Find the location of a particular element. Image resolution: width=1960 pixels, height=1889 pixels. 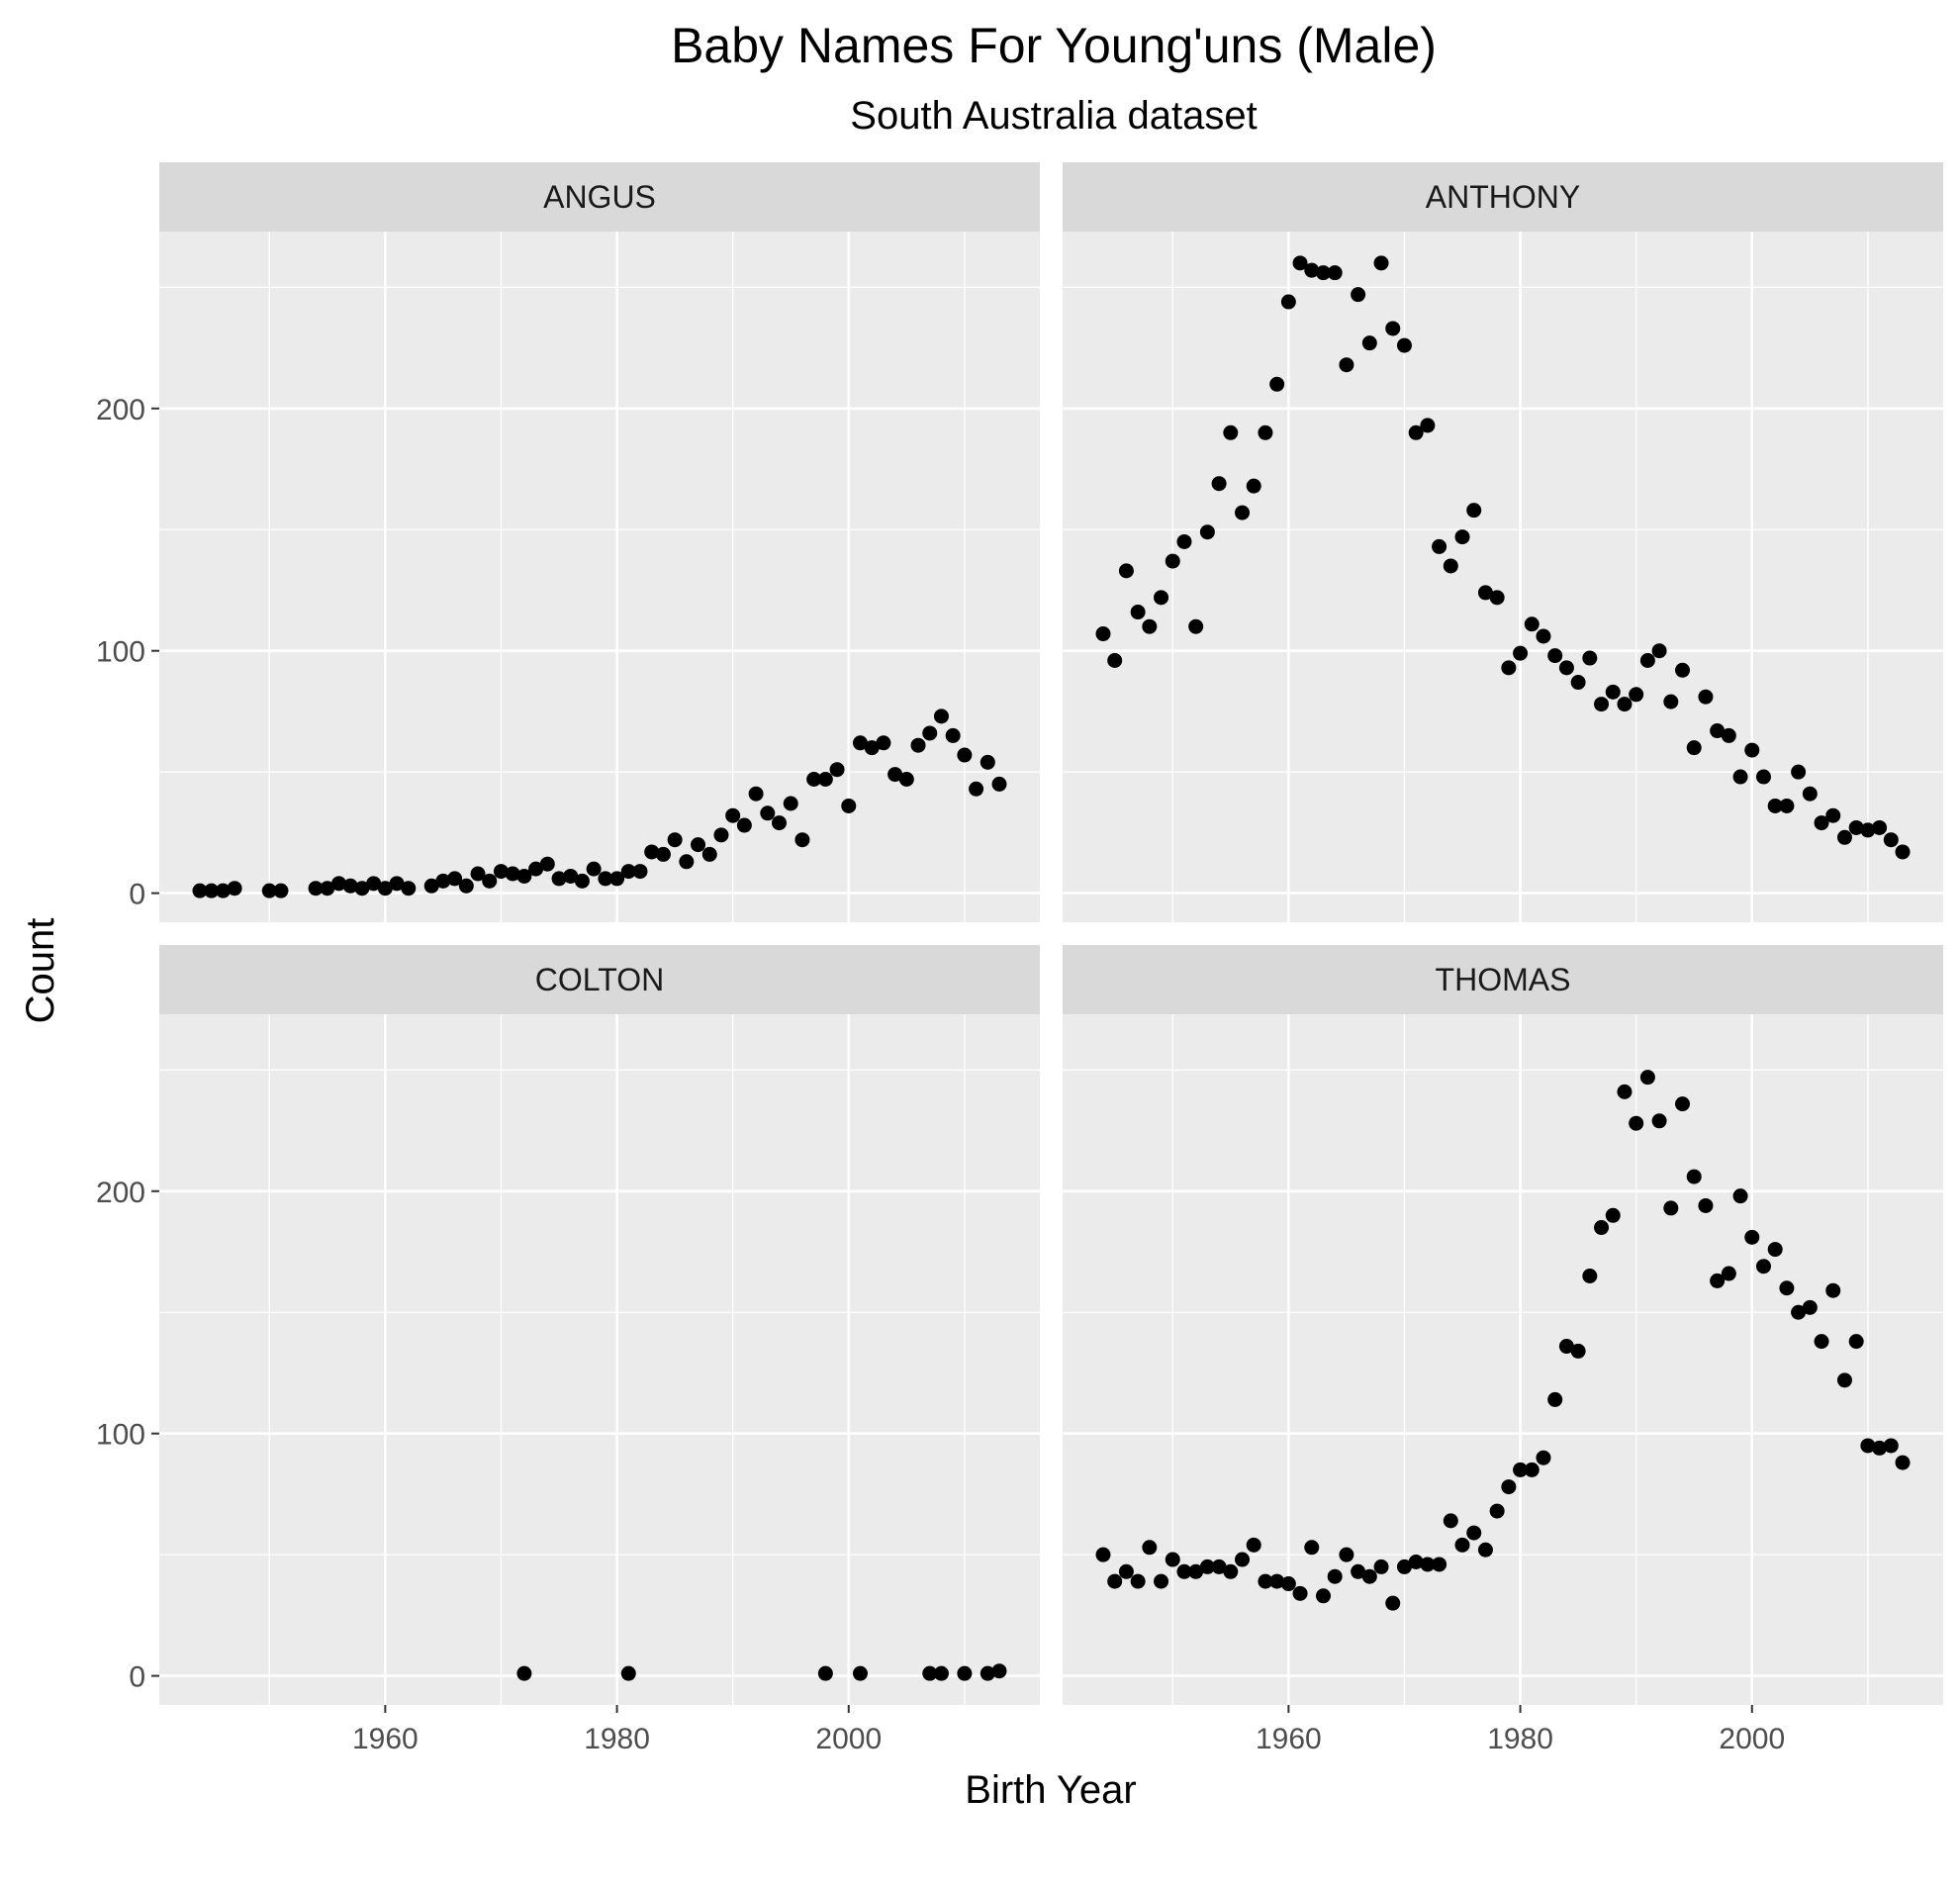

facet-strip-label: ANGUS is located at coordinates (599, 197).